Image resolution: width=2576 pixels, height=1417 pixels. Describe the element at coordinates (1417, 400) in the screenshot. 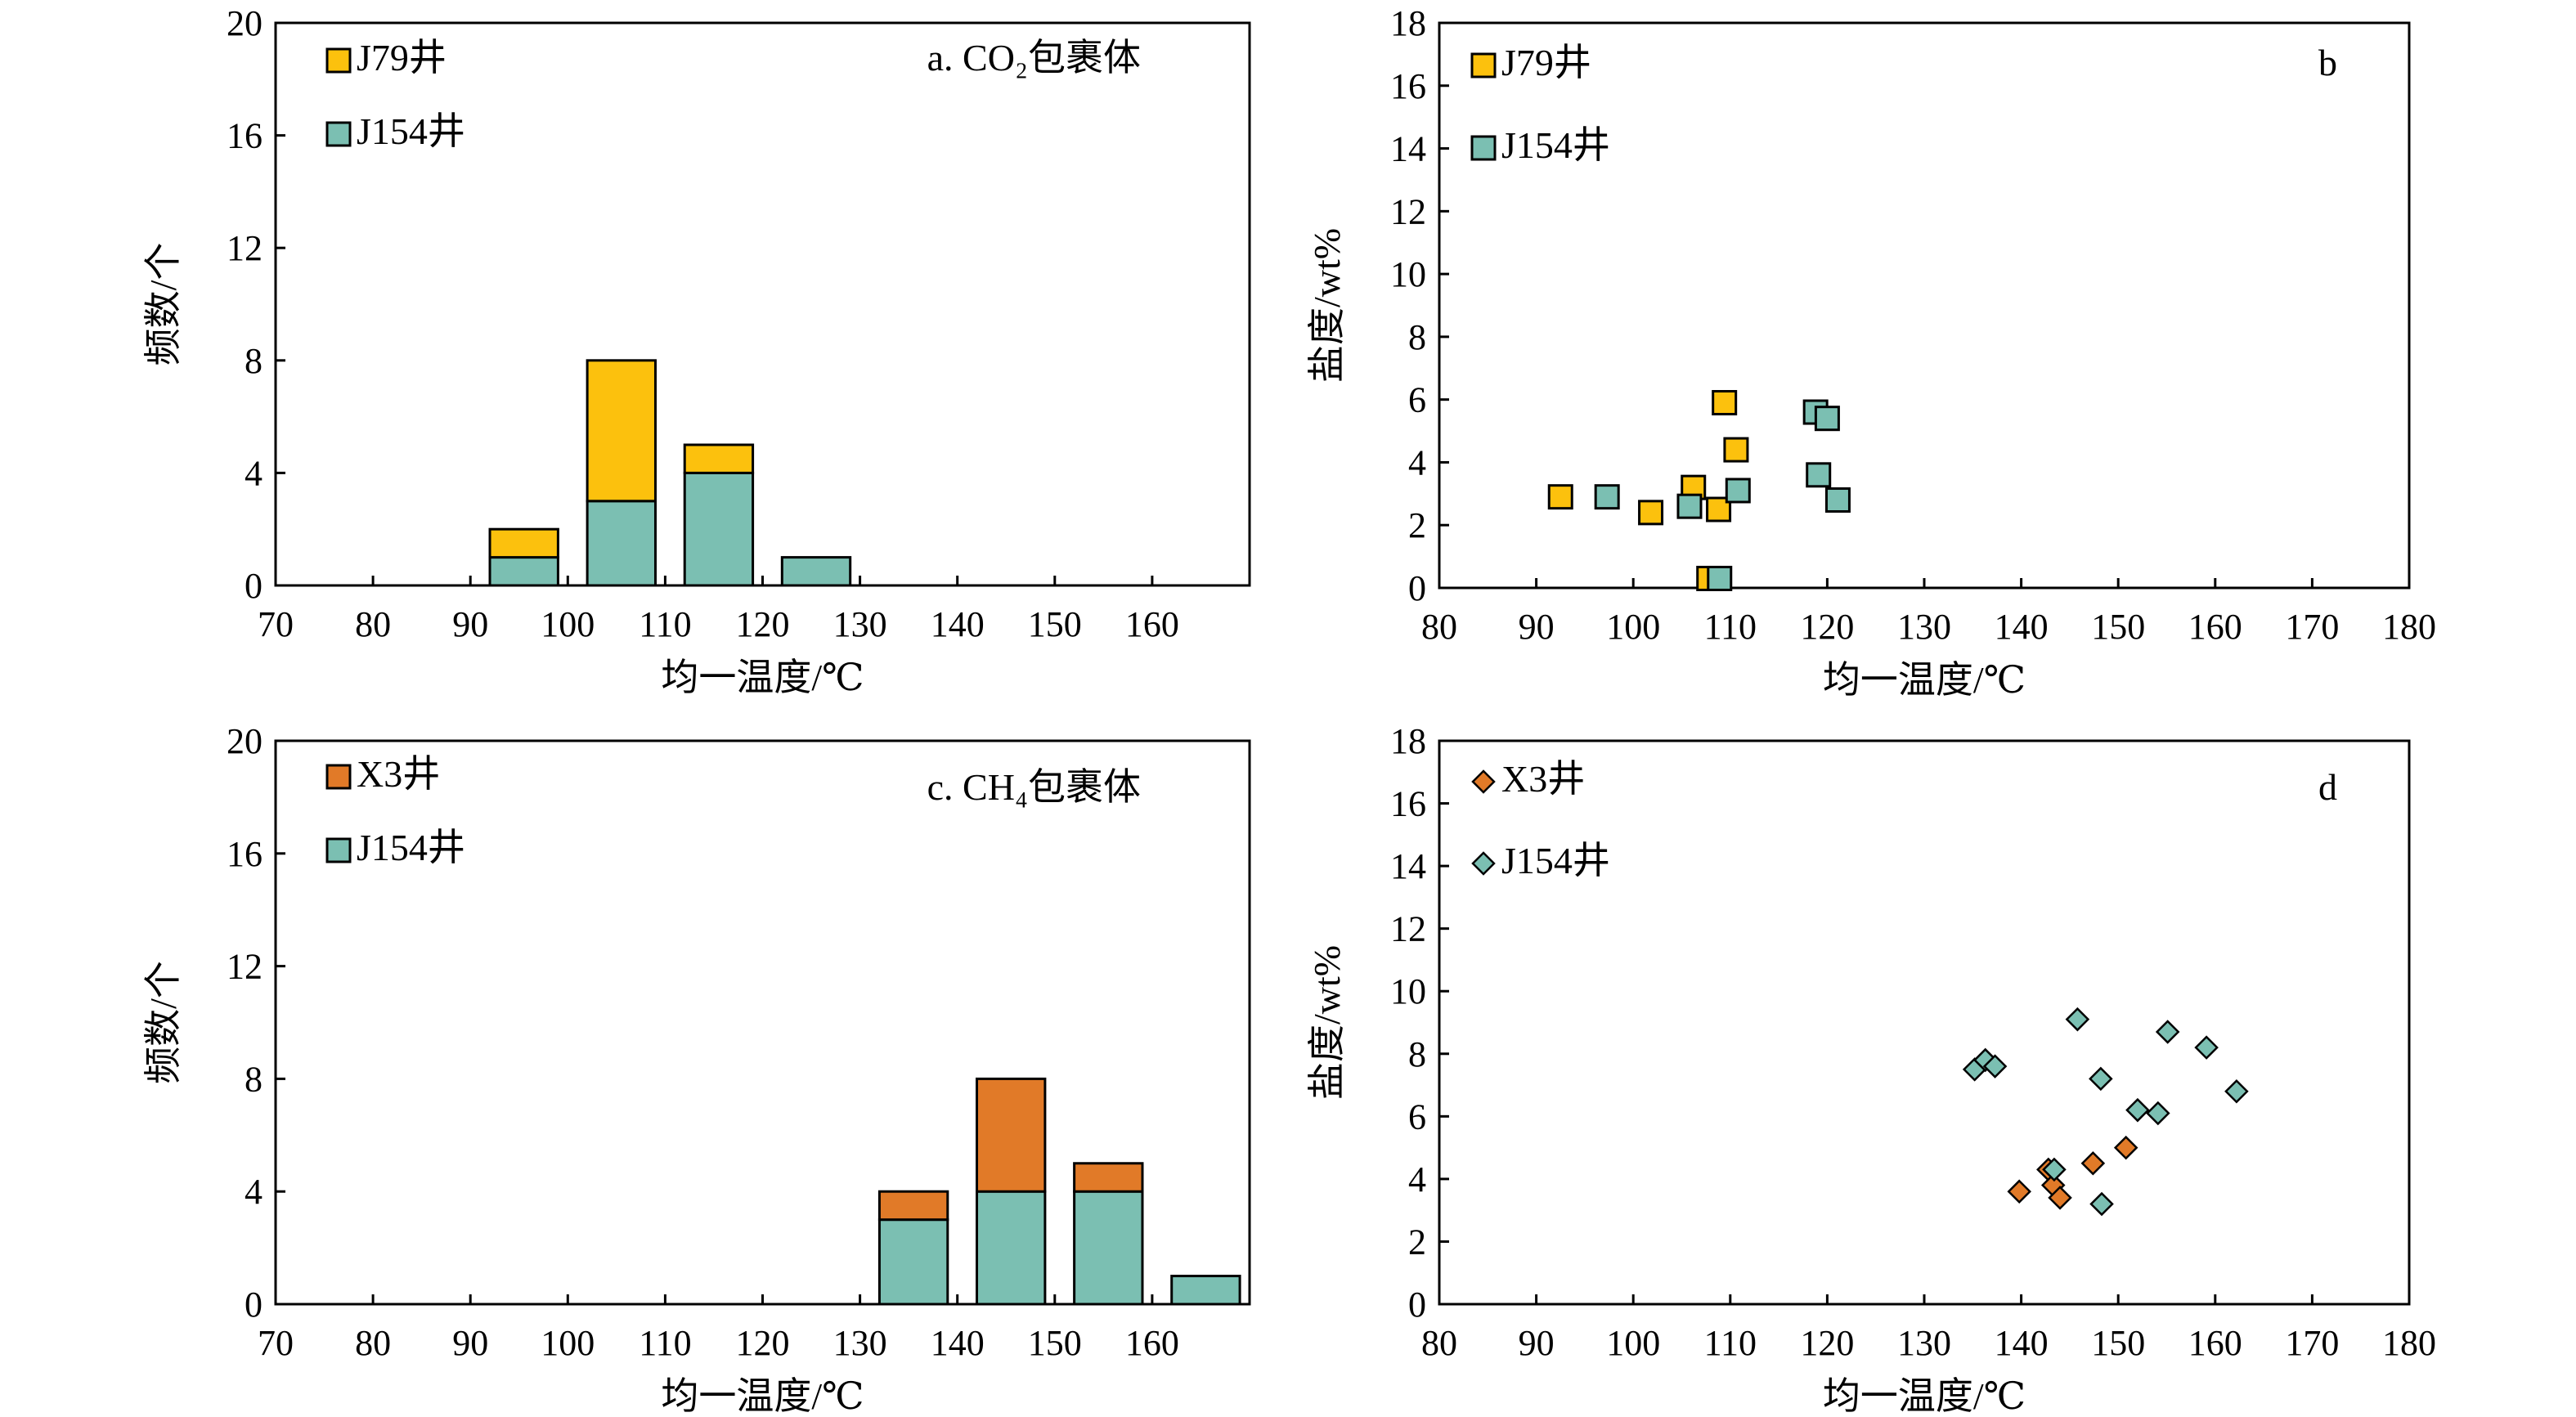

I see `y-tick-label: 6` at that location.